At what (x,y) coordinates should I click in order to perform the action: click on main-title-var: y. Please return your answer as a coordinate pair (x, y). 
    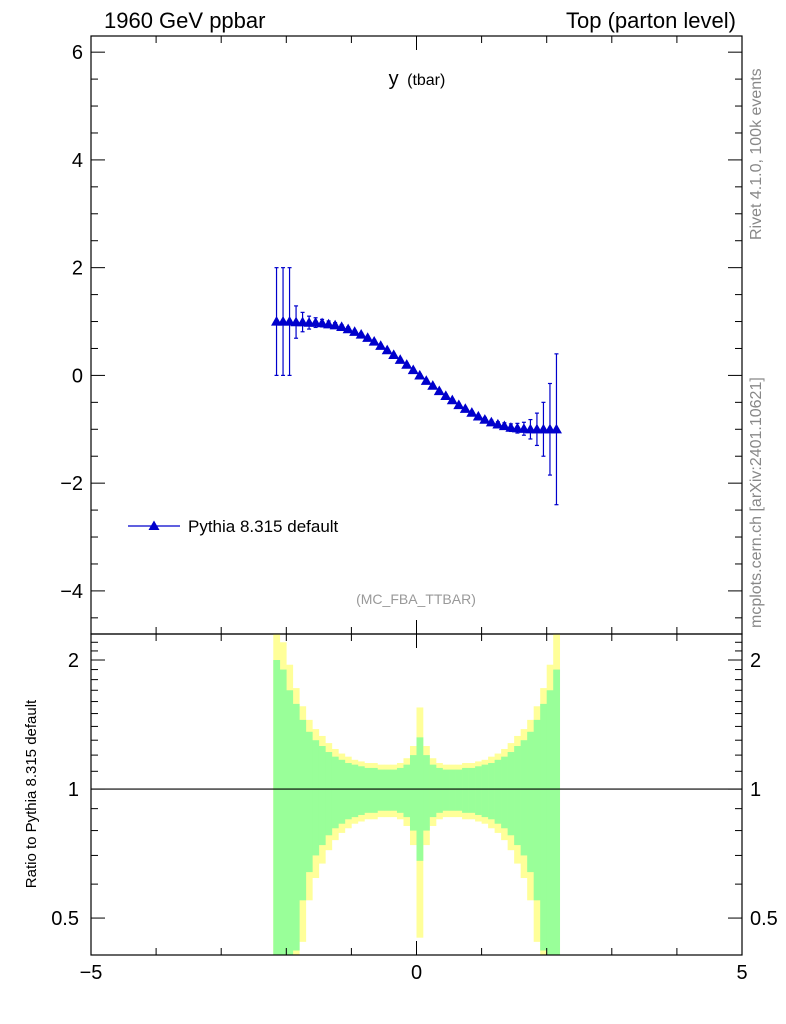
    Looking at the image, I should click on (394, 79).